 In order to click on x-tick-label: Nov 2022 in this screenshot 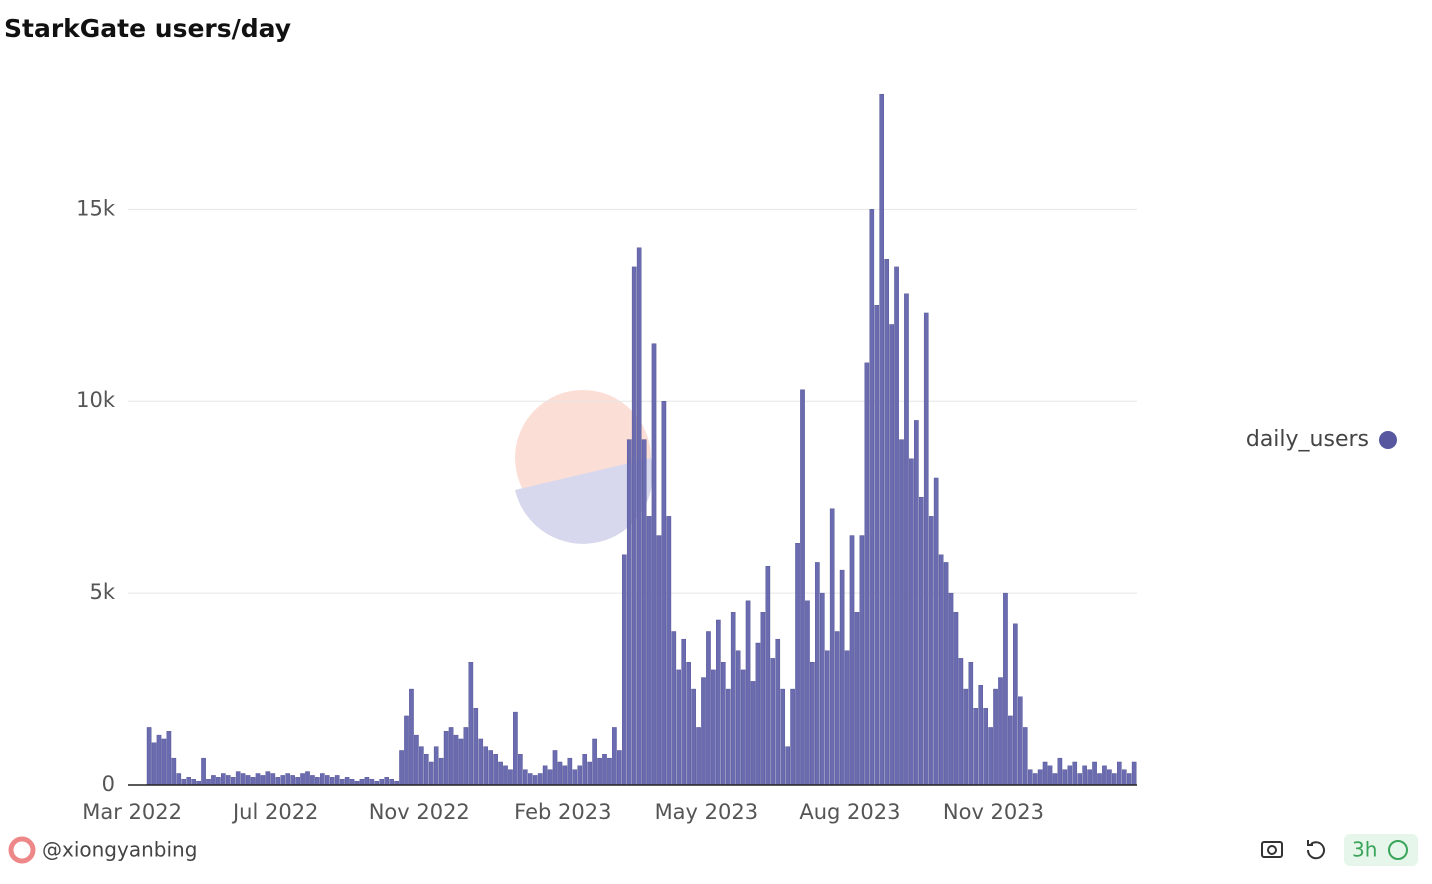, I will do `click(419, 812)`.